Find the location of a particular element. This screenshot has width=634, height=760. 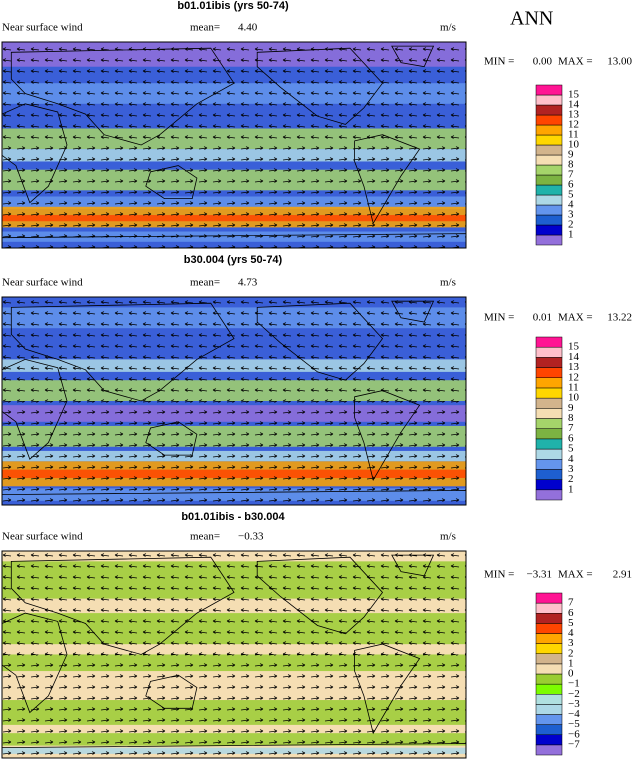

units-label: m/s is located at coordinates (448, 283).